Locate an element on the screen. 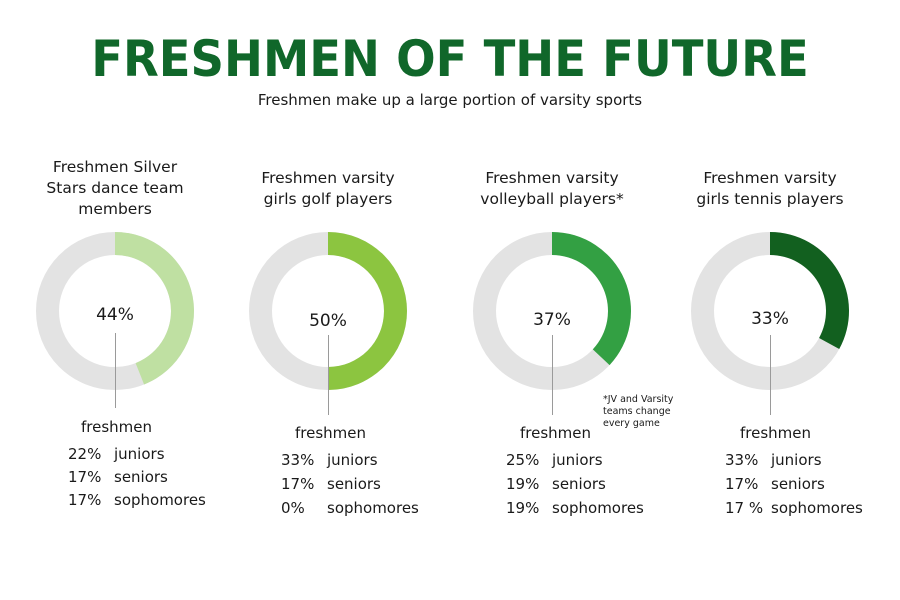 Image resolution: width=900 pixels, height=600 pixels. footnote-line: teams change is located at coordinates (637, 411).